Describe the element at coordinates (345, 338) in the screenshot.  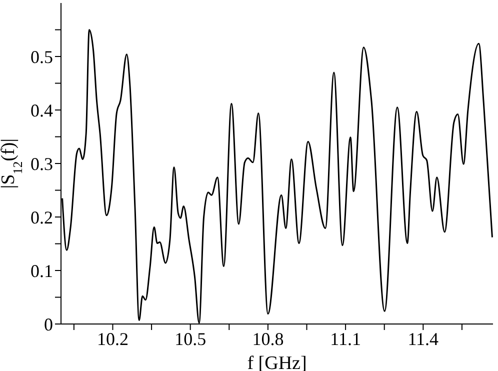
I see `x-tick-label: 11.1` at that location.